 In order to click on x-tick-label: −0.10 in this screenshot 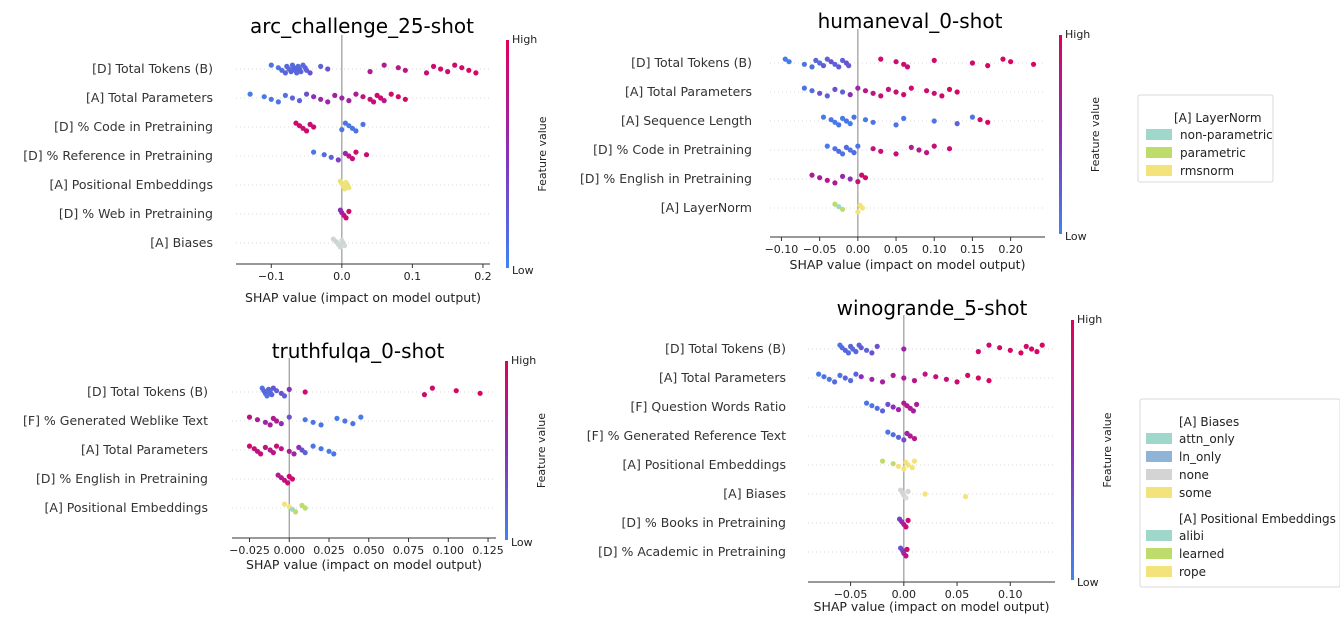, I will do `click(782, 249)`.